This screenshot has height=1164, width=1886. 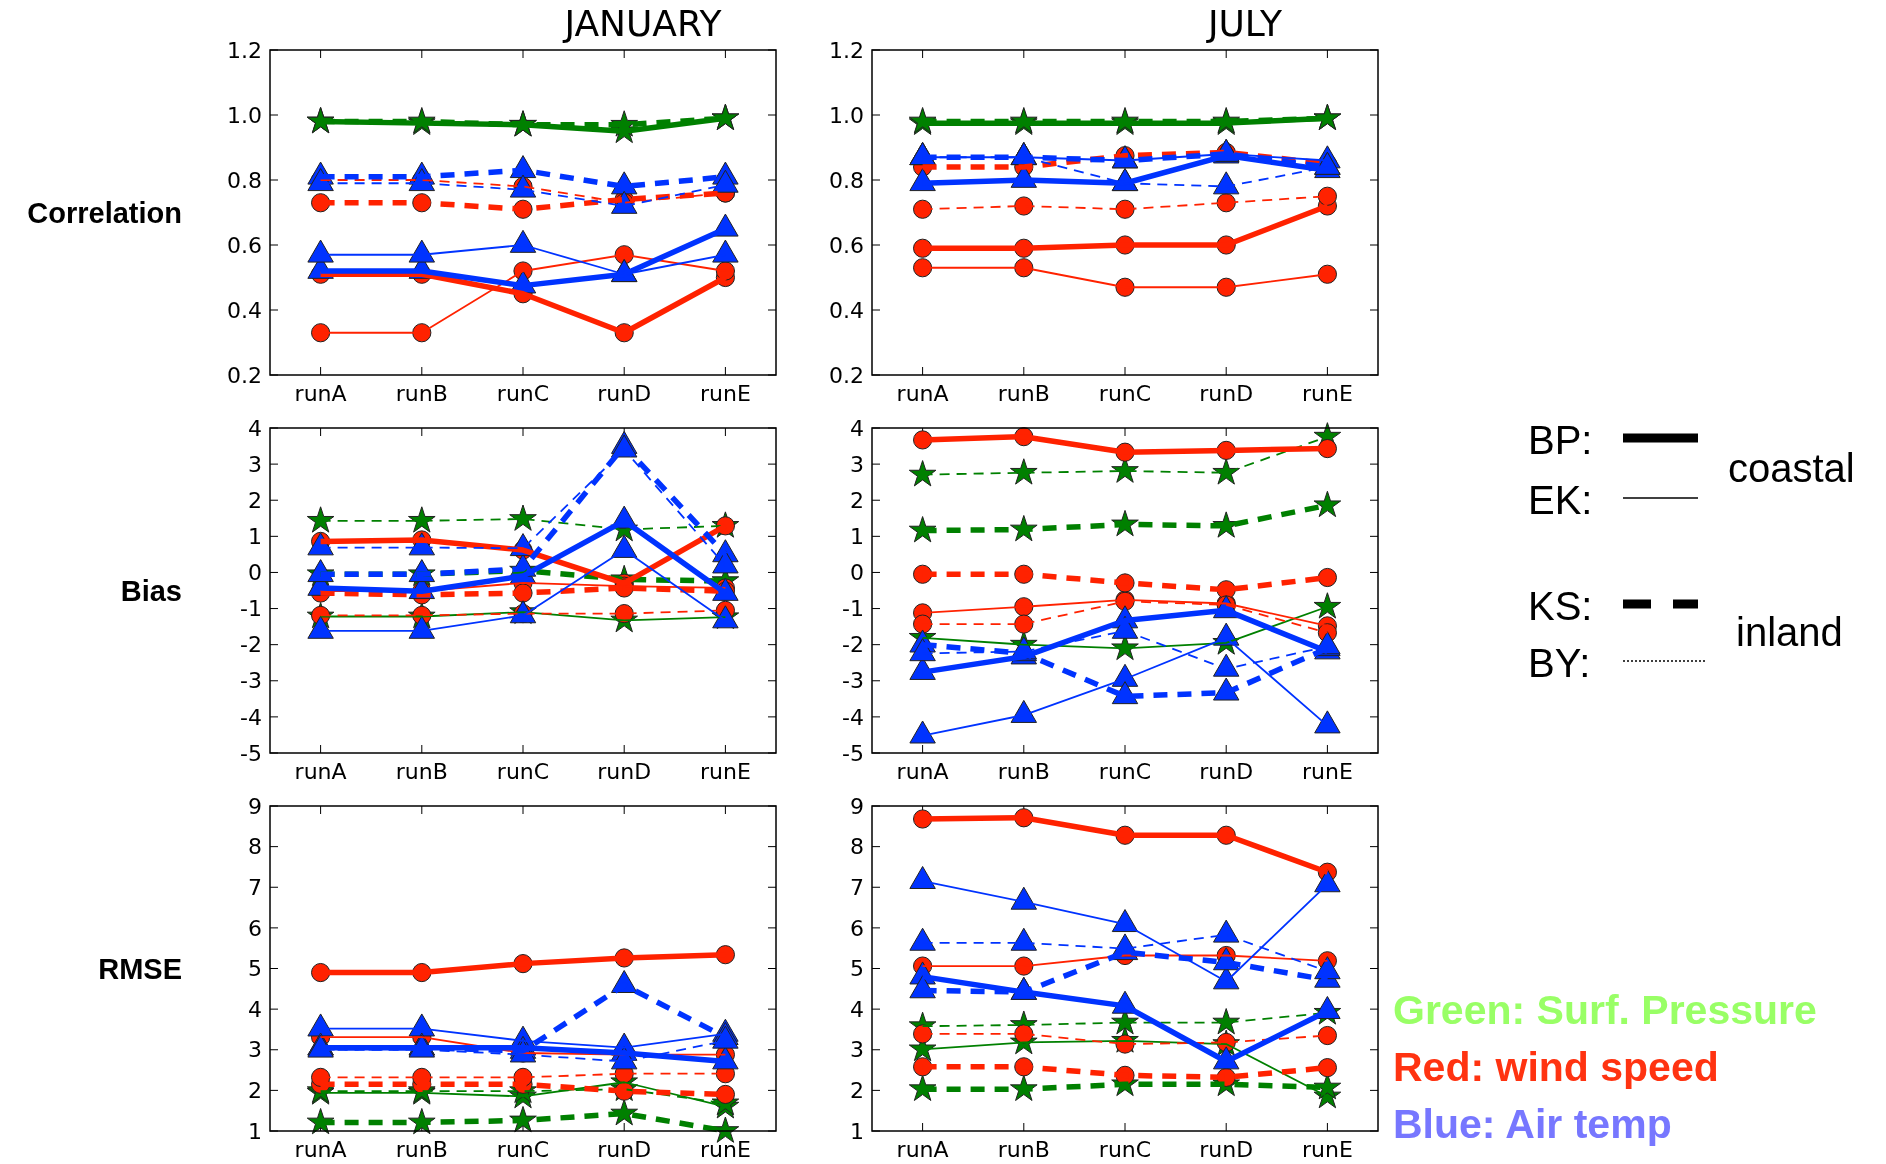 What do you see at coordinates (1560, 440) in the screenshot?
I see `text: BP:` at bounding box center [1560, 440].